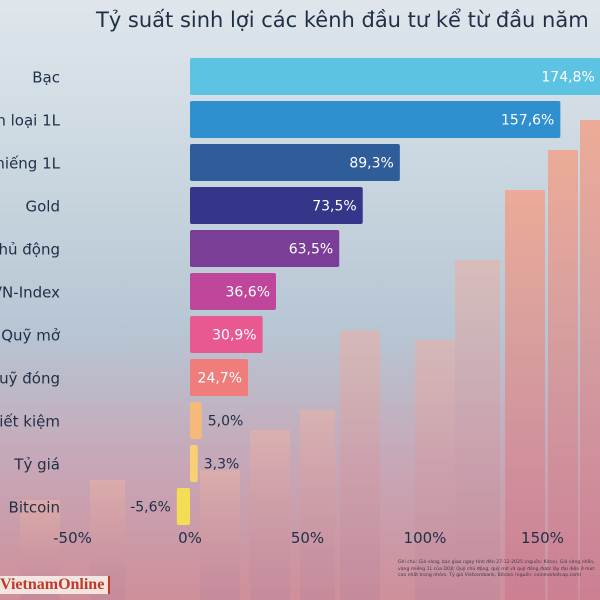 Image resolution: width=600 pixels, height=600 pixels. I want to click on category-label-6: Quỹ mở, so click(31, 336).